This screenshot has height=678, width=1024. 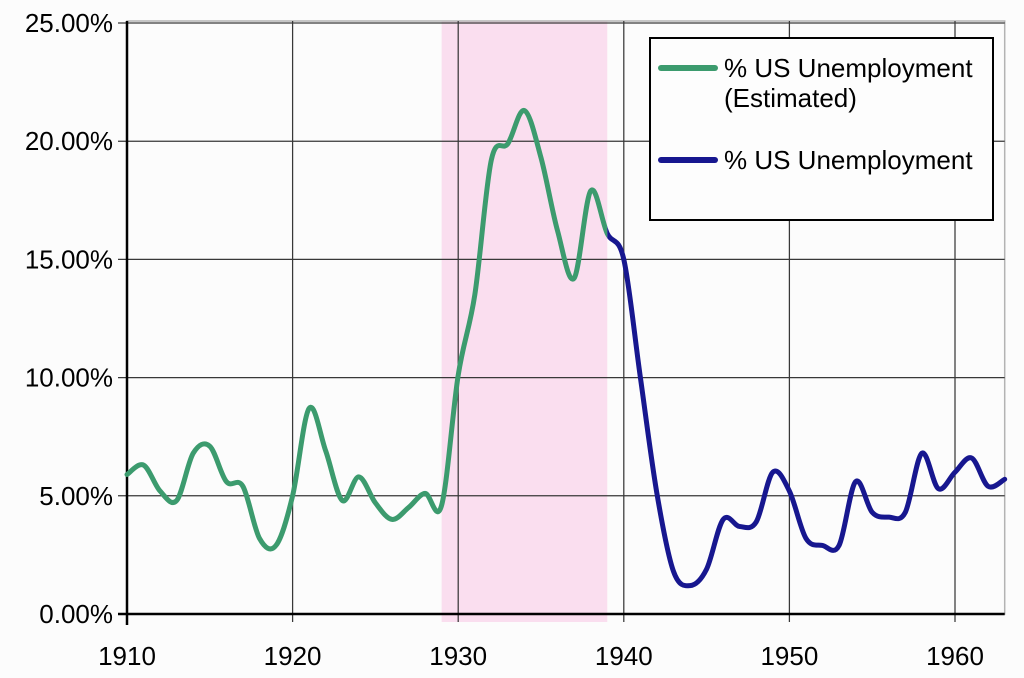 I want to click on actual-series-swatch, so click(x=688, y=160).